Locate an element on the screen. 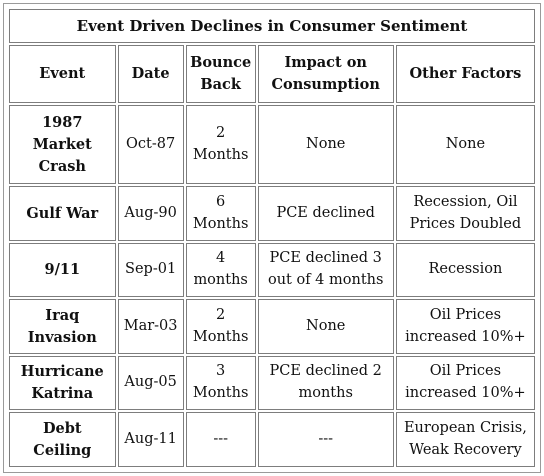 Image resolution: width=544 pixels, height=476 pixels. event-cell: Hurricane Katrina is located at coordinates (62, 383).